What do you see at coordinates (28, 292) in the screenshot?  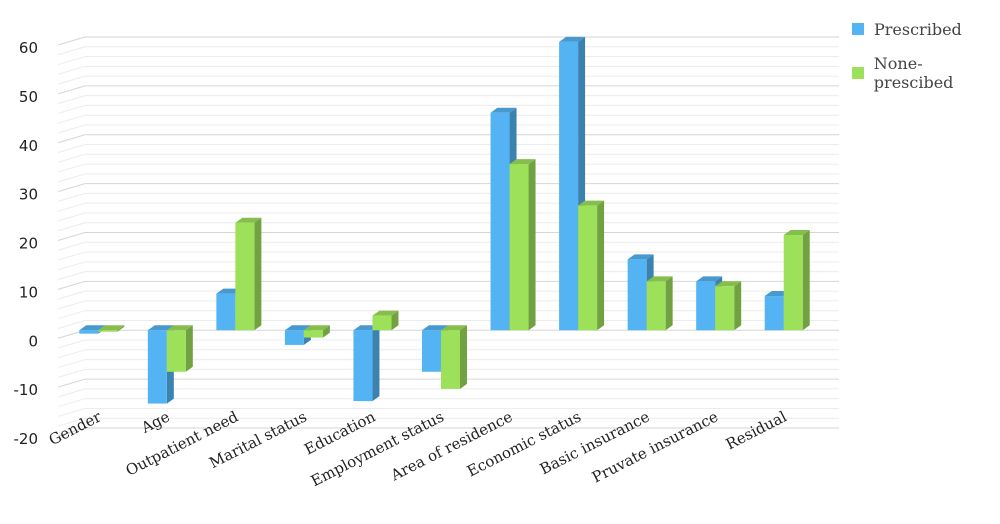 I see `y-tick-label: 10` at bounding box center [28, 292].